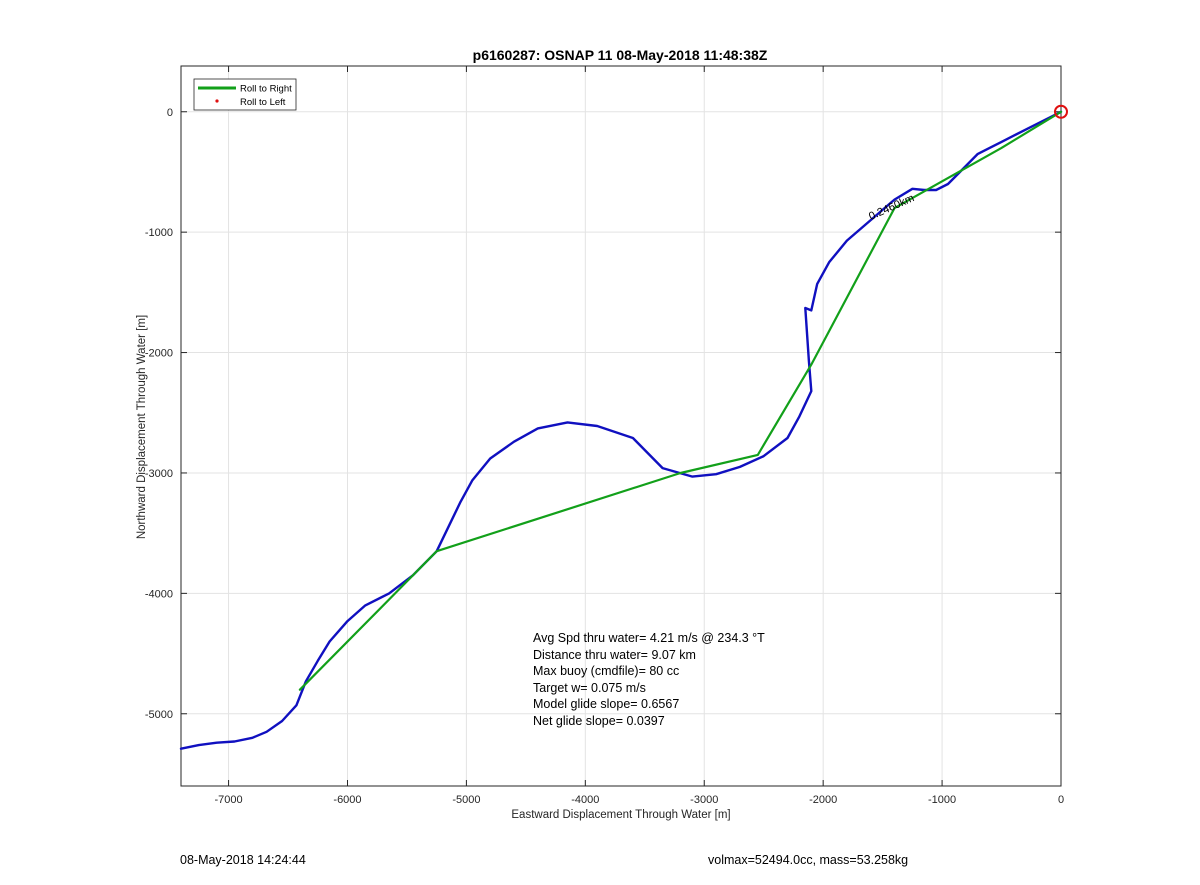 Image resolution: width=1200 pixels, height=885 pixels. I want to click on legend-label-roll-right: Roll to Right, so click(266, 89).